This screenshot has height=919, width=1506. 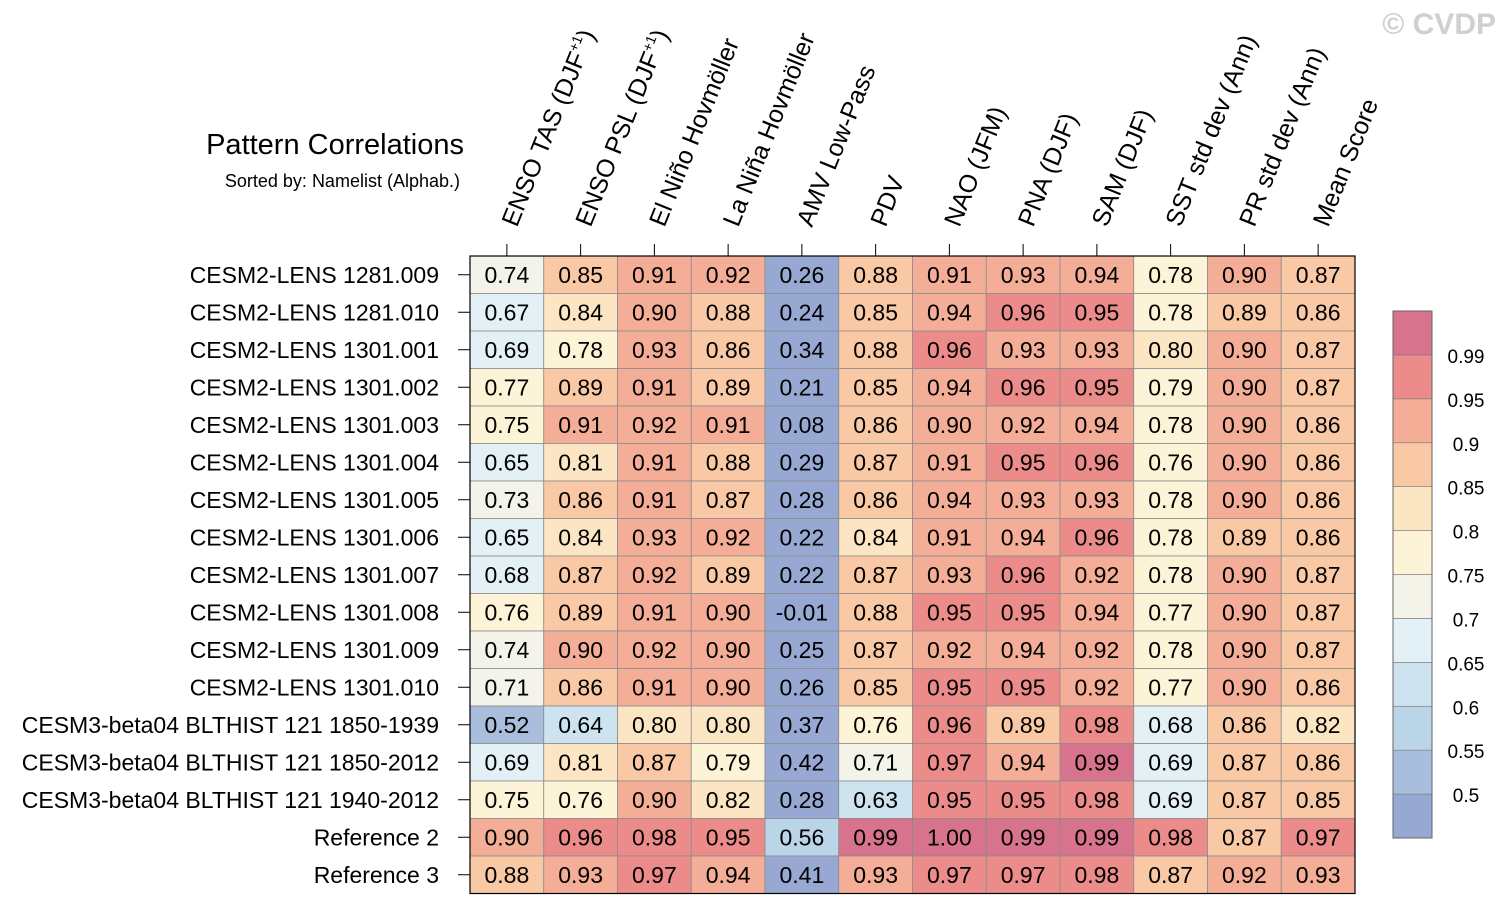 I want to click on colorbar-tick-label: 0.7, so click(x=1466, y=620).